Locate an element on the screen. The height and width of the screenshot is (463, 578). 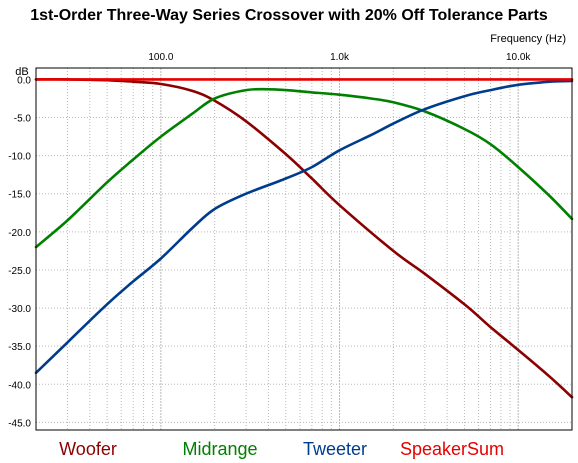
y-tick-label: -25.0 is located at coordinates (19, 271).